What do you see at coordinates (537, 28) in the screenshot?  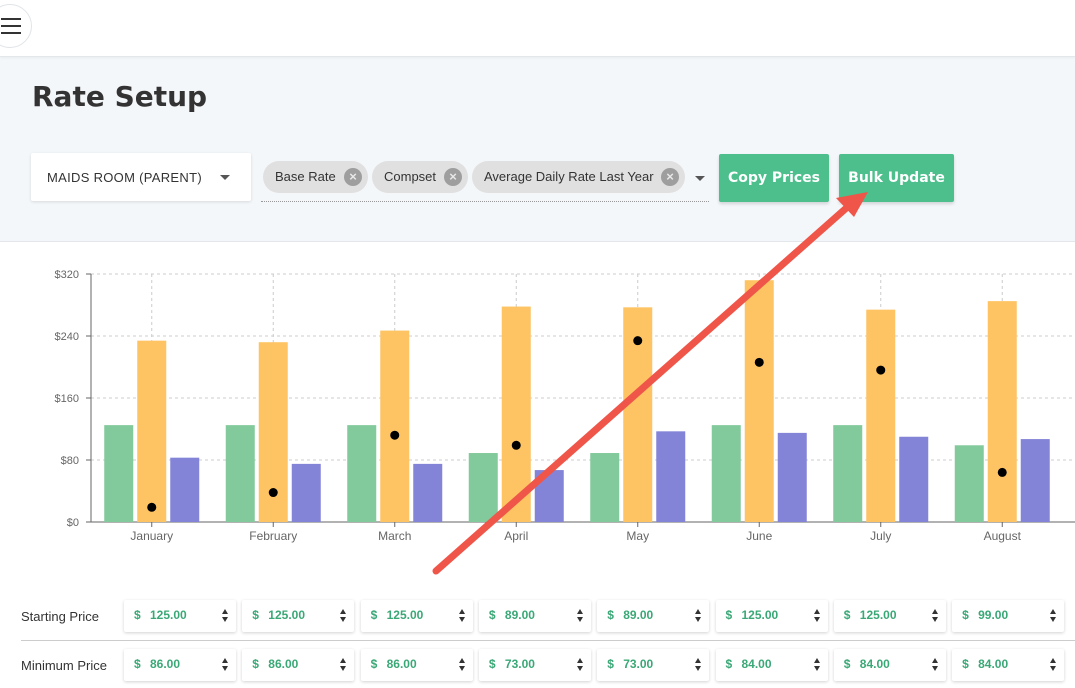 I see `top-bar` at bounding box center [537, 28].